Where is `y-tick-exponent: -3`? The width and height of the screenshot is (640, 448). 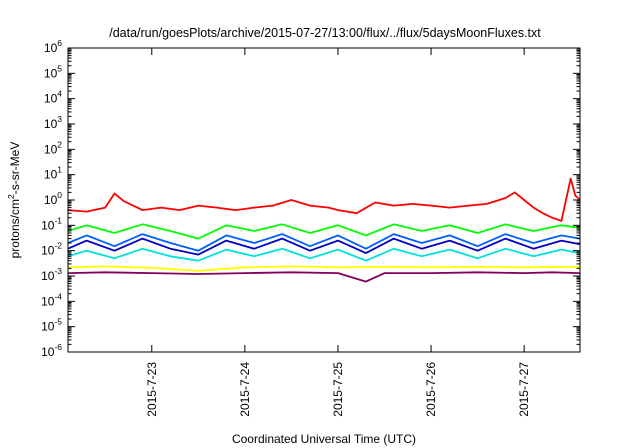
y-tick-exponent: -3 is located at coordinates (58, 271).